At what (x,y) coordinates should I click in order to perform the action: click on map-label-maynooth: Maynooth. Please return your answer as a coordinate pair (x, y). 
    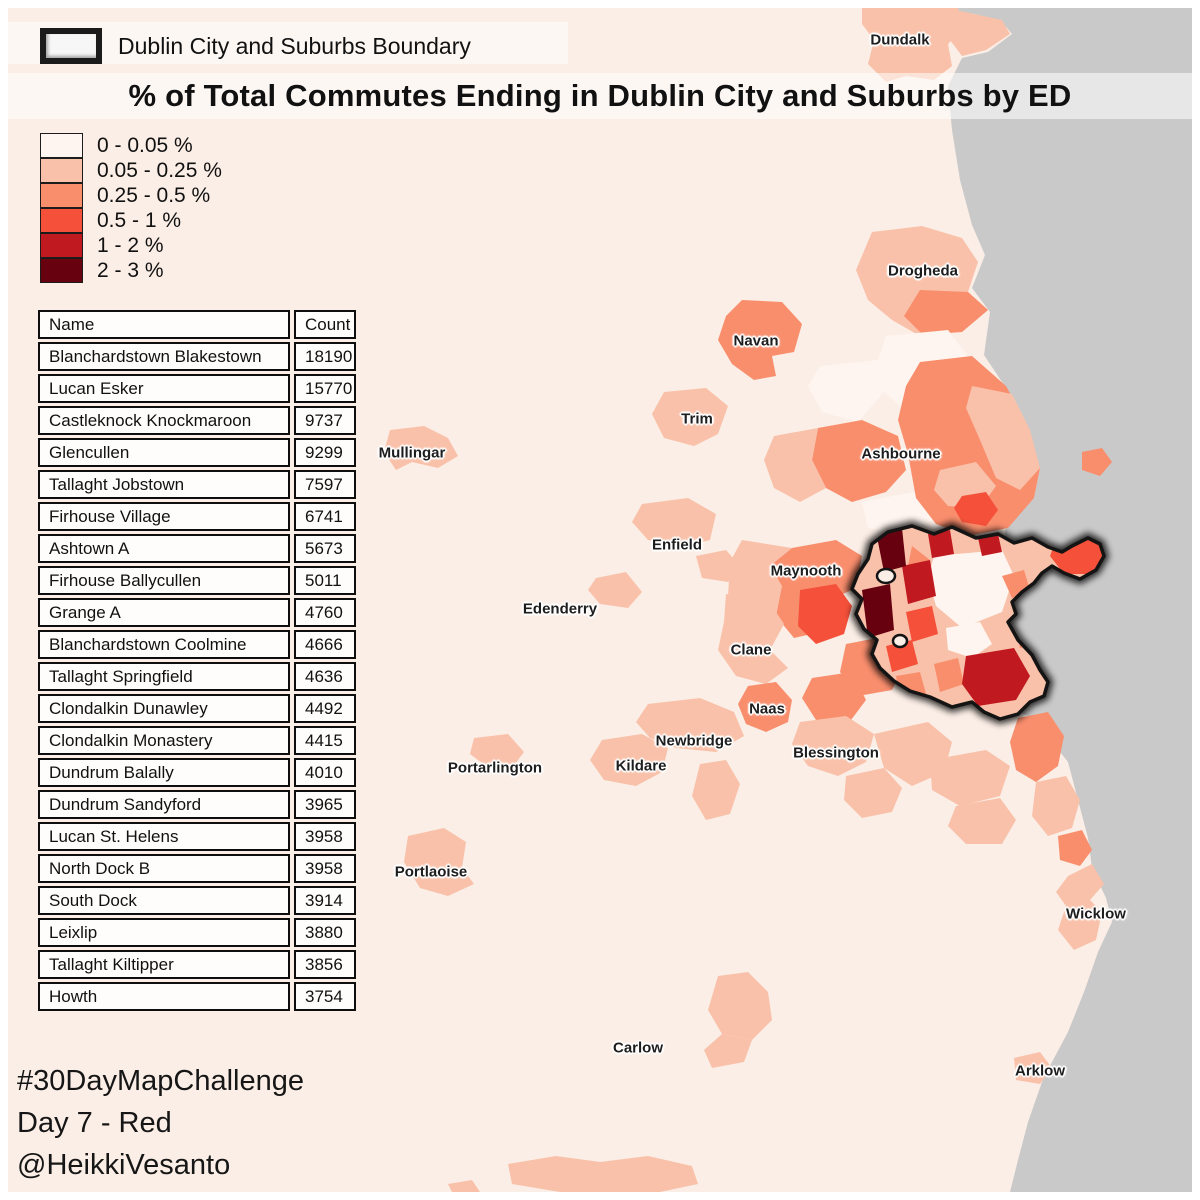
    Looking at the image, I should click on (806, 571).